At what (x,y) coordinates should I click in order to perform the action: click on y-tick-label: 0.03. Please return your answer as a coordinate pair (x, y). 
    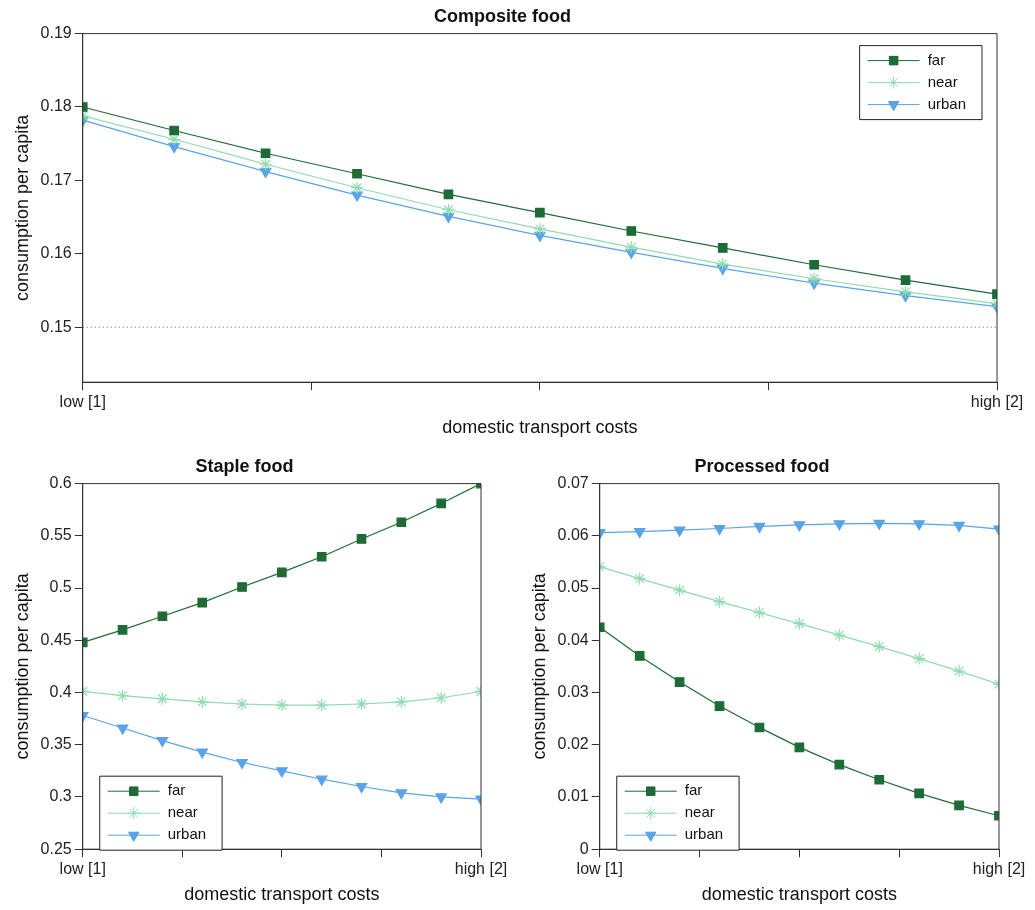
    Looking at the image, I should click on (573, 691).